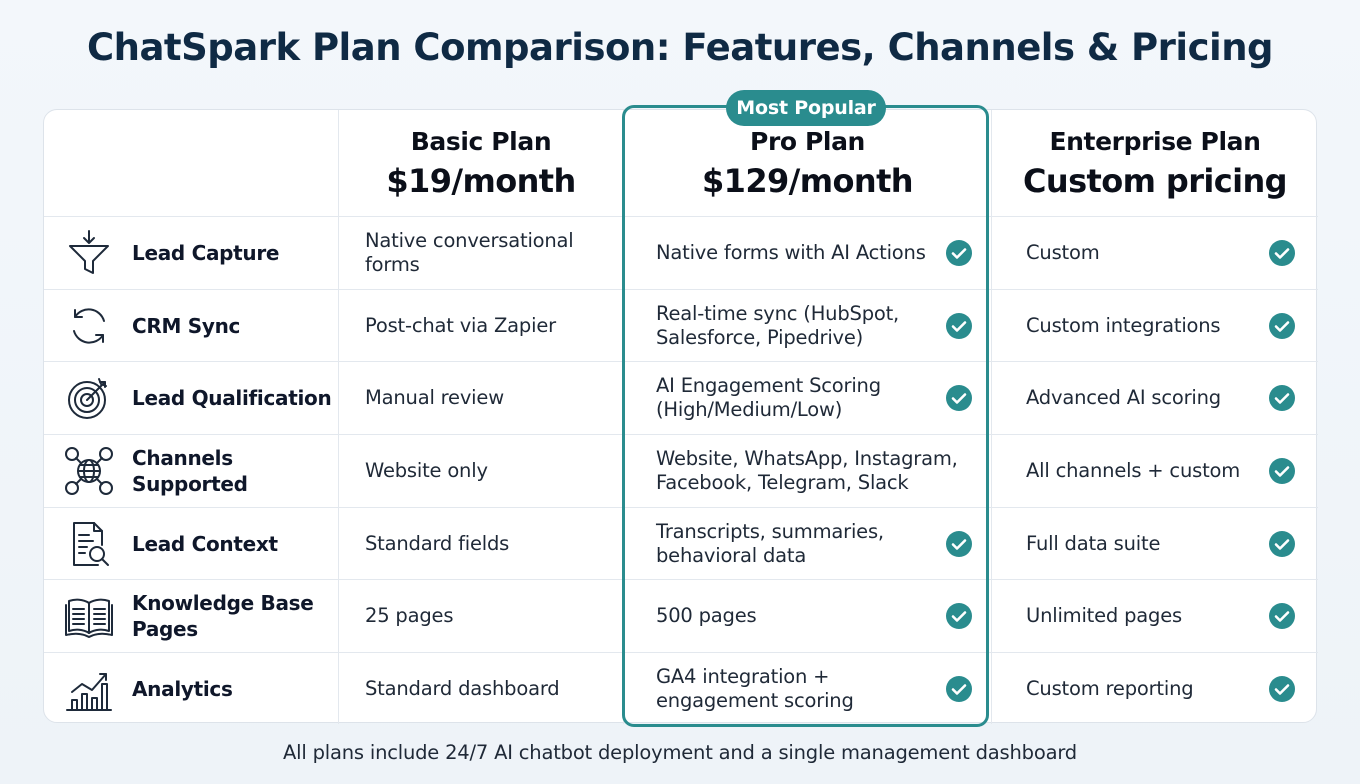 The image size is (1360, 784). I want to click on basic-value: Post-chat via Zapier, so click(460, 325).